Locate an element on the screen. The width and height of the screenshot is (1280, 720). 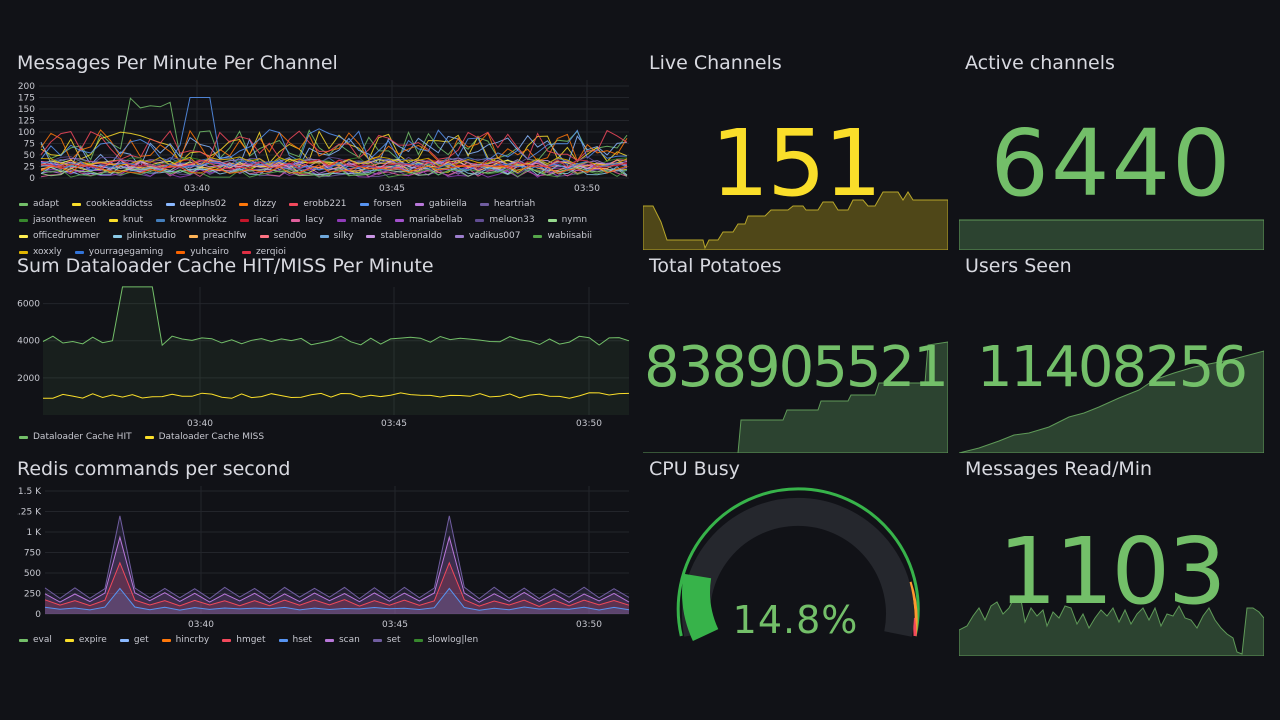
legend-item: hincrby is located at coordinates (185, 640).